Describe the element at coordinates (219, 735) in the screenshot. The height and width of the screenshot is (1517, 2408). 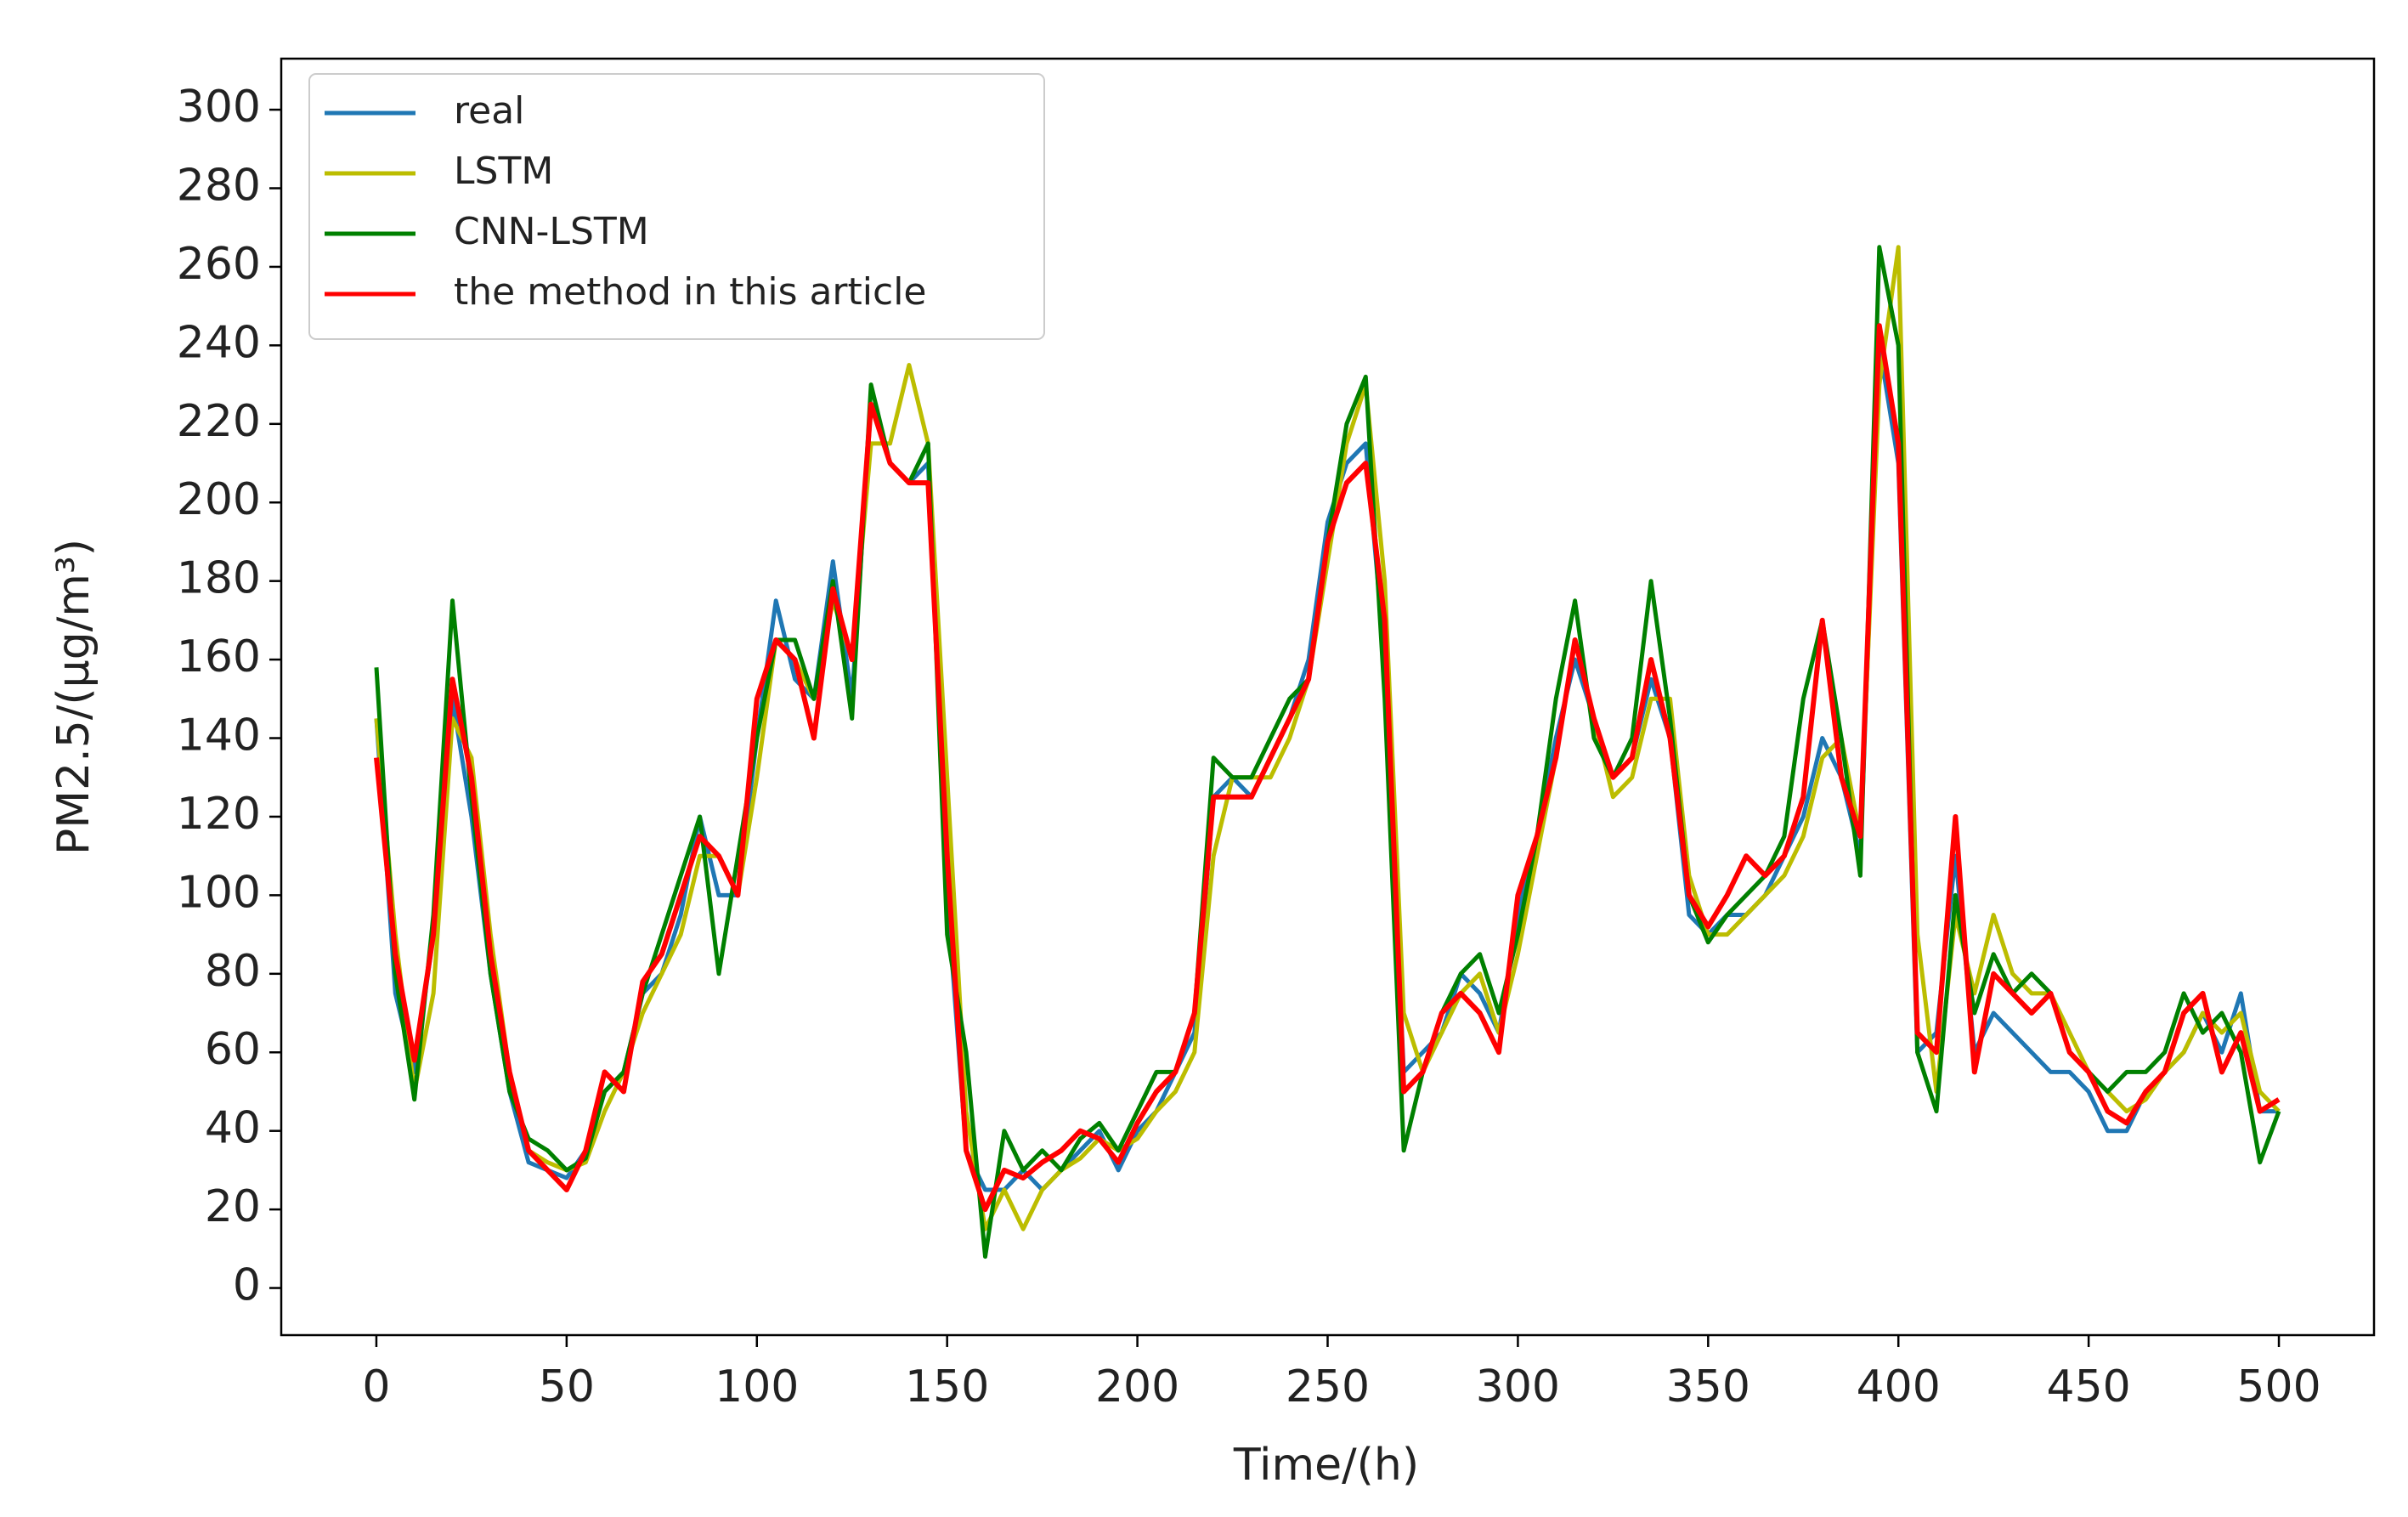
I see `y-tick-label: 140` at that location.